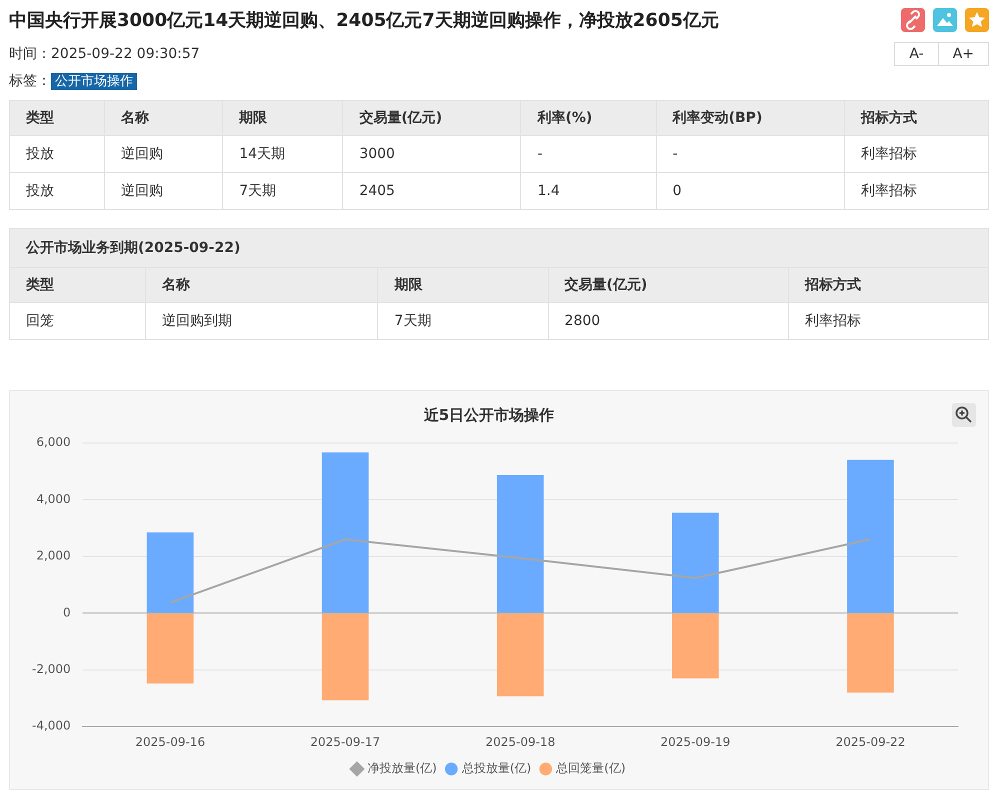 This screenshot has width=998, height=809. What do you see at coordinates (916, 54) in the screenshot?
I see `text: A-` at bounding box center [916, 54].